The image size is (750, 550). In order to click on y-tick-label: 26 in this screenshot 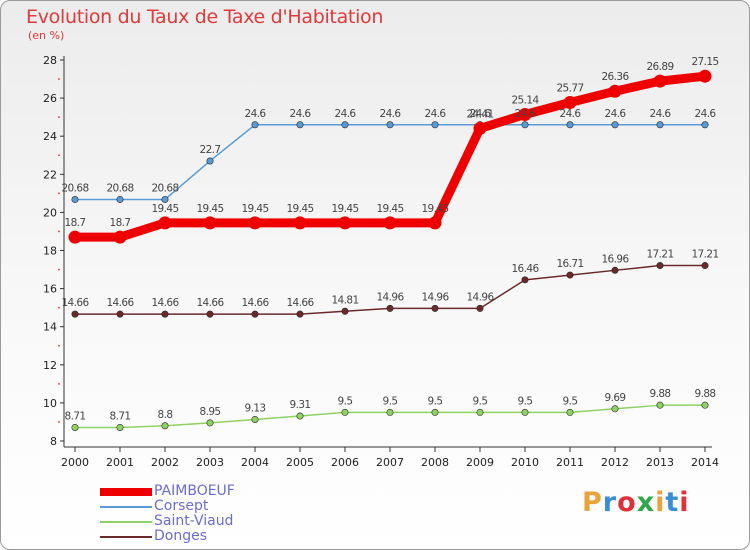, I will do `click(50, 98)`.